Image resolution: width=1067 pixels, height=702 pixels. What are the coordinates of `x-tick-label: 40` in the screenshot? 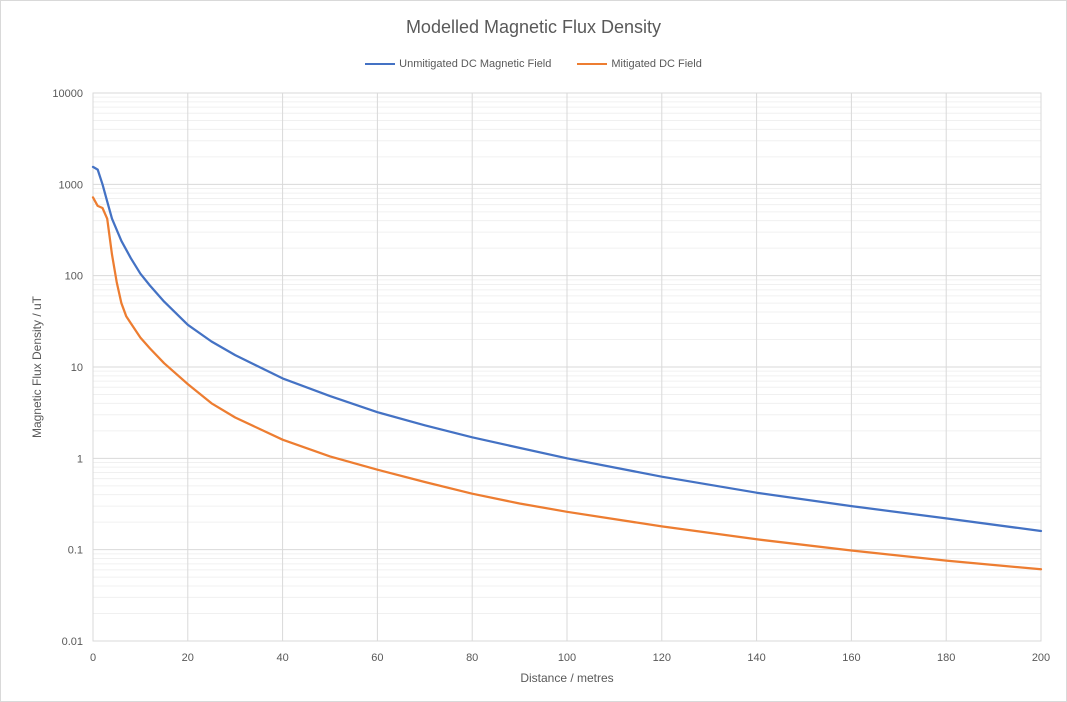 It's located at (282, 658).